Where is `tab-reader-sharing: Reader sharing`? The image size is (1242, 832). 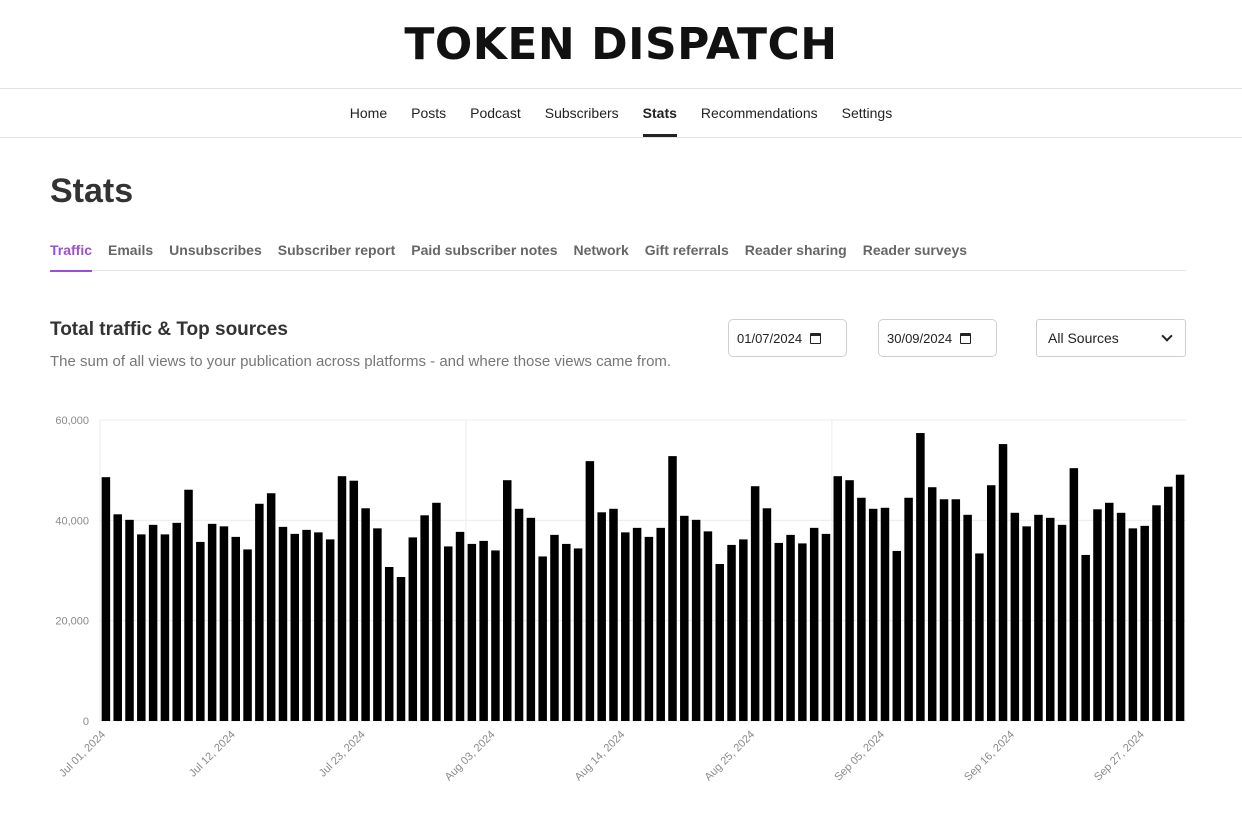
tab-reader-sharing: Reader sharing is located at coordinates (795, 250).